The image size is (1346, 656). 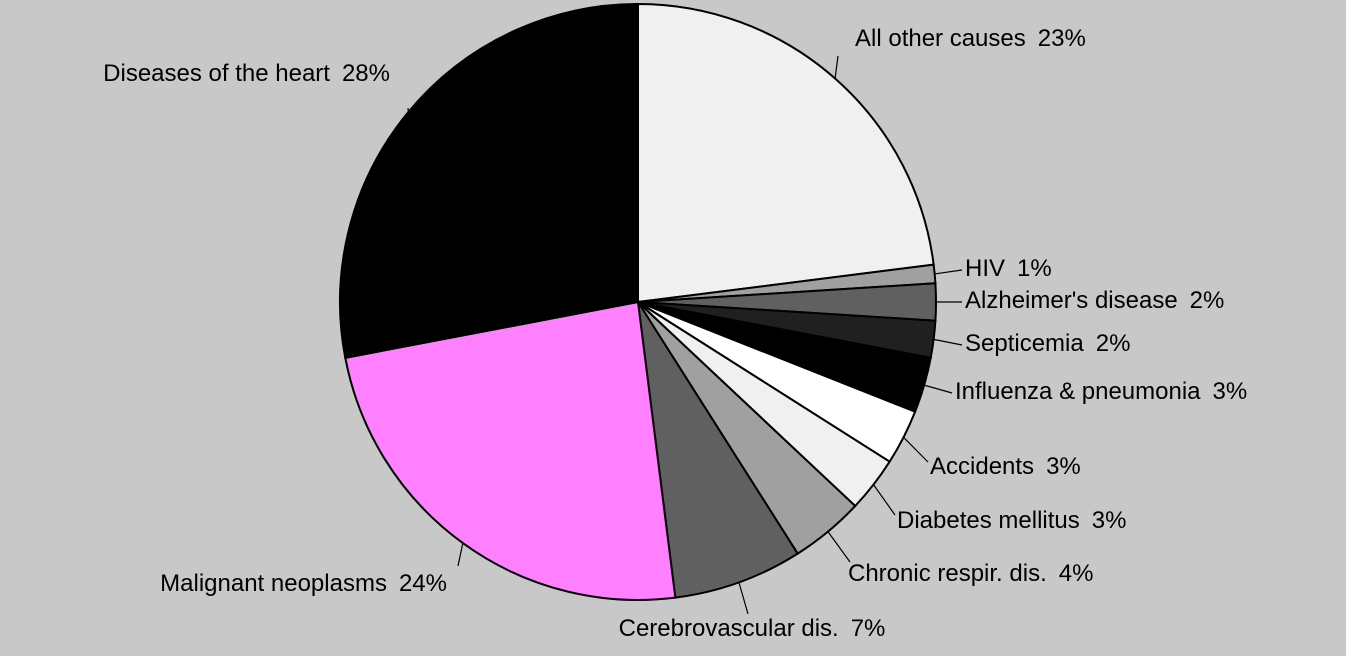 I want to click on slice-category: Chronic respir. dis., so click(x=947, y=573).